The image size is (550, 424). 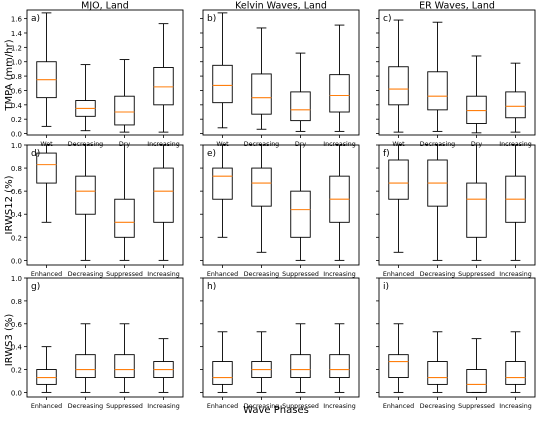 What do you see at coordinates (281, 6) in the screenshot?
I see `panel-title: Kelvin Waves, Land` at bounding box center [281, 6].